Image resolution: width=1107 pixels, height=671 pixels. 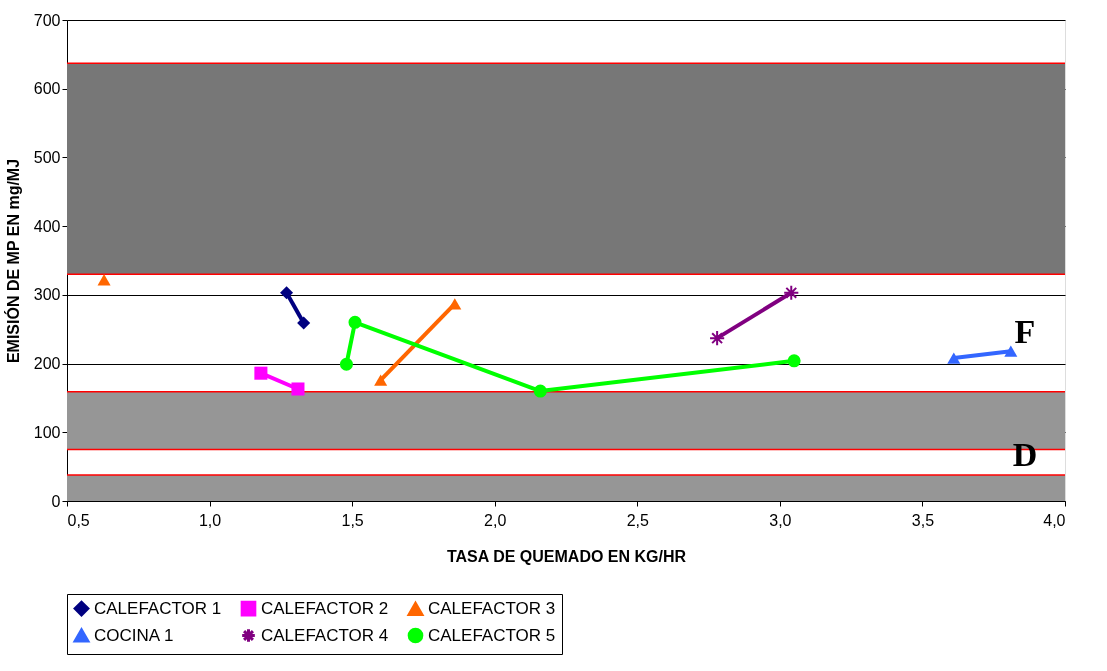 What do you see at coordinates (78, 520) in the screenshot?
I see `x-tick-label: 0,5` at bounding box center [78, 520].